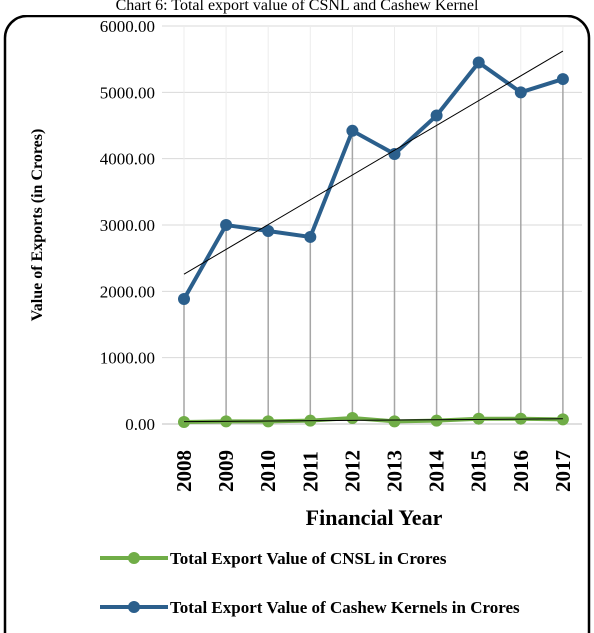  Describe the element at coordinates (437, 471) in the screenshot. I see `x-tick-label: 2014` at that location.